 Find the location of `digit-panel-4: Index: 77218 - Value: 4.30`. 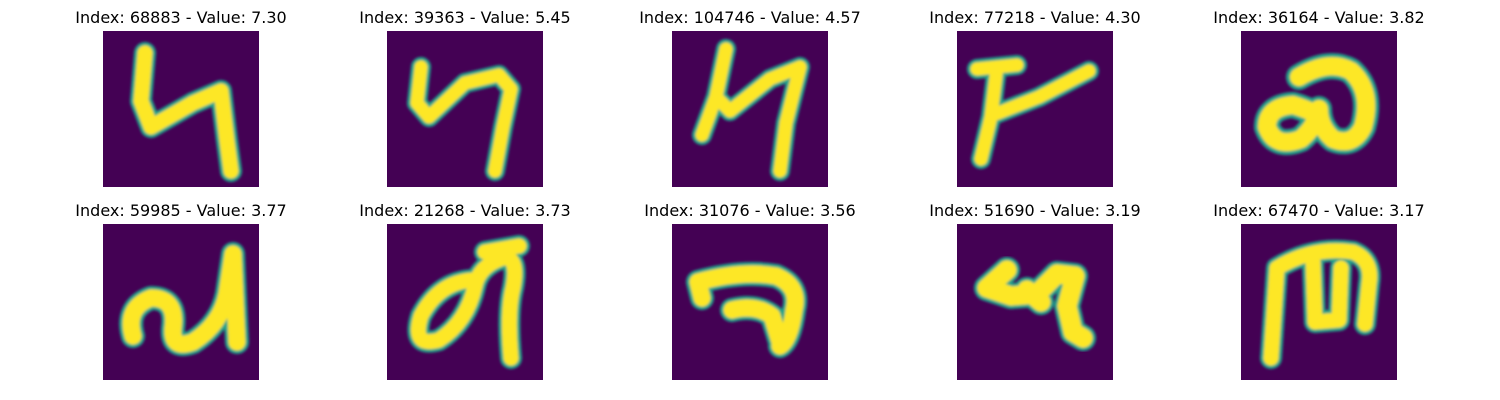

digit-panel-4: Index: 77218 - Value: 4.30 is located at coordinates (1035, 96).